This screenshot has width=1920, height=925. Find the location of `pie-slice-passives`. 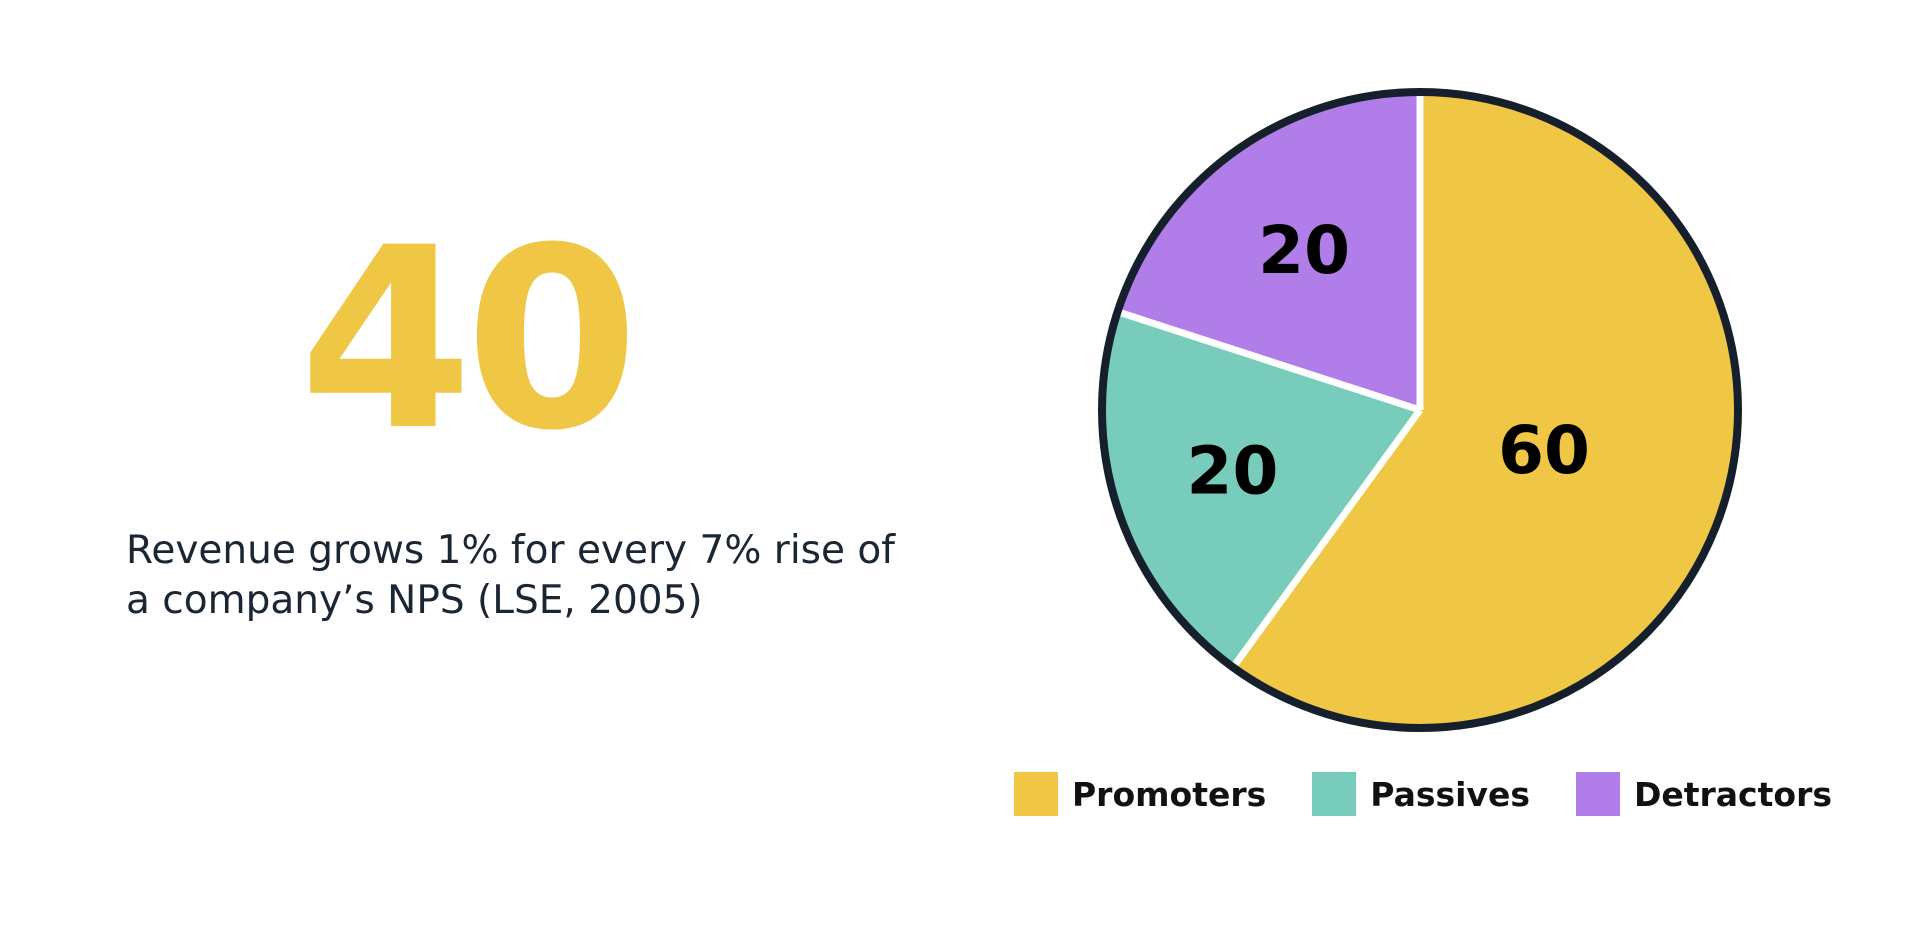

pie-slice-passives is located at coordinates (1261, 489).